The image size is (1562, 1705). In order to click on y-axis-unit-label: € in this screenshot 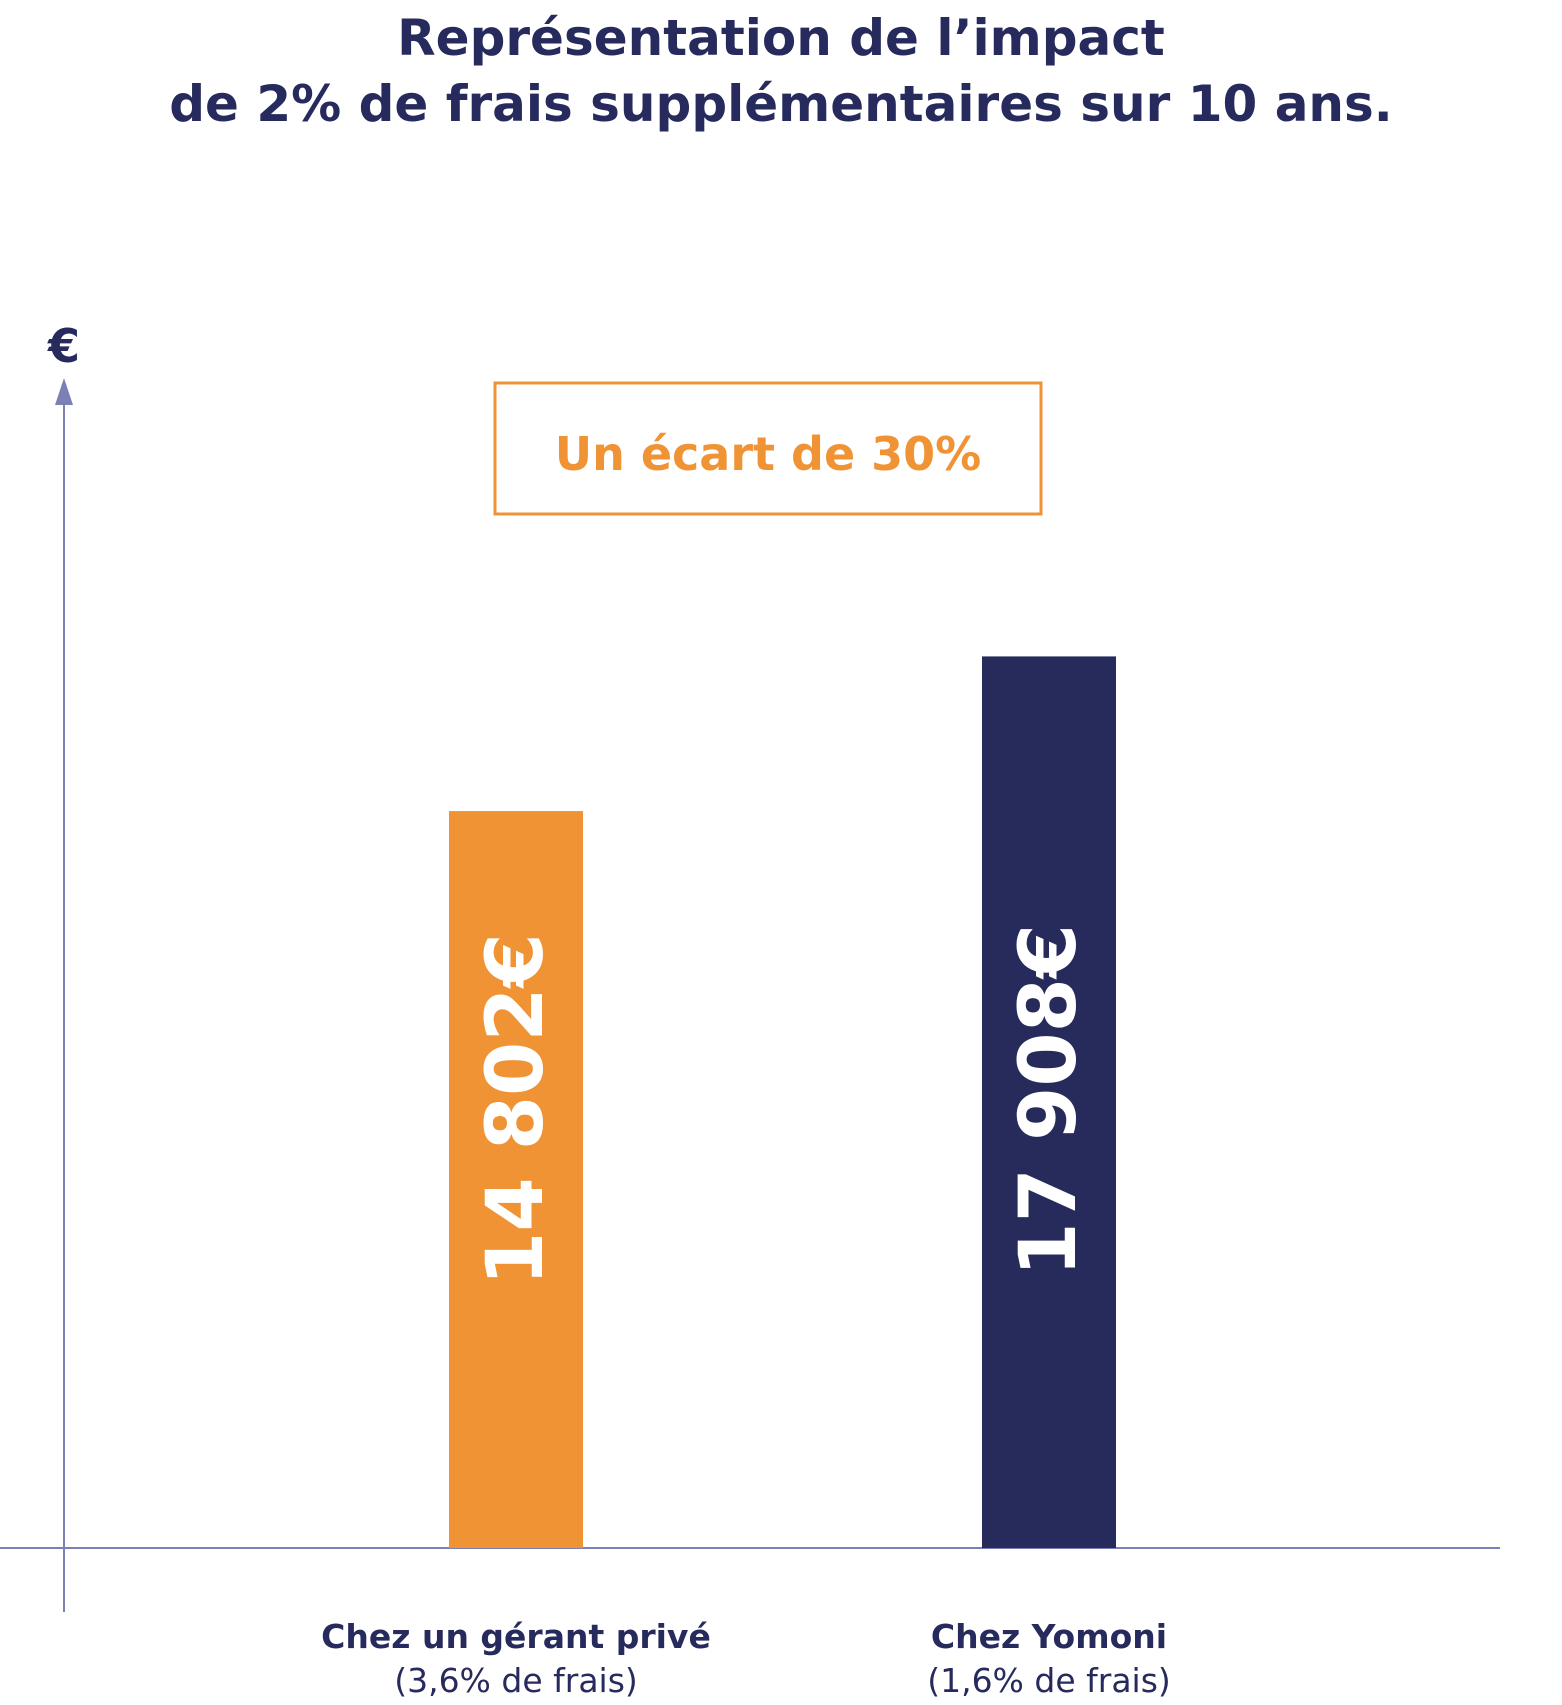, I will do `click(63, 346)`.